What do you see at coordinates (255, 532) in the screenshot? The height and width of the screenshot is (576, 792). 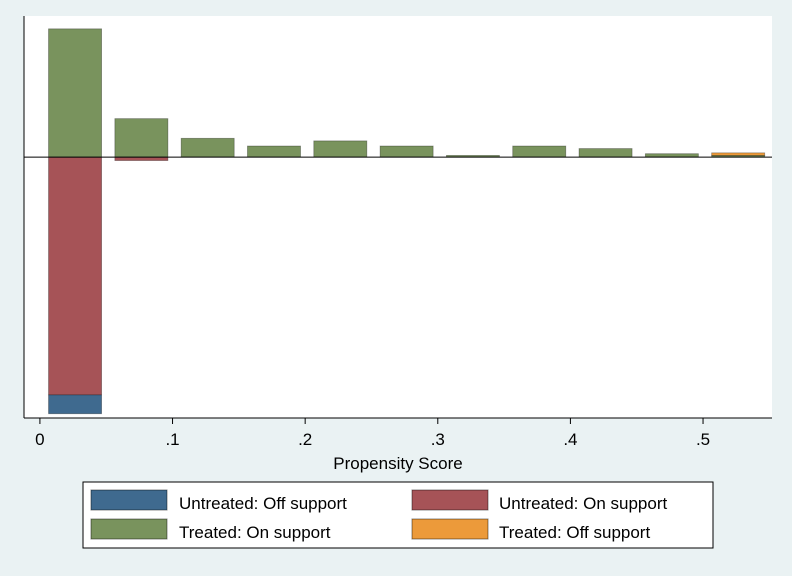 I see `legend-label-2: Treated: On support` at bounding box center [255, 532].